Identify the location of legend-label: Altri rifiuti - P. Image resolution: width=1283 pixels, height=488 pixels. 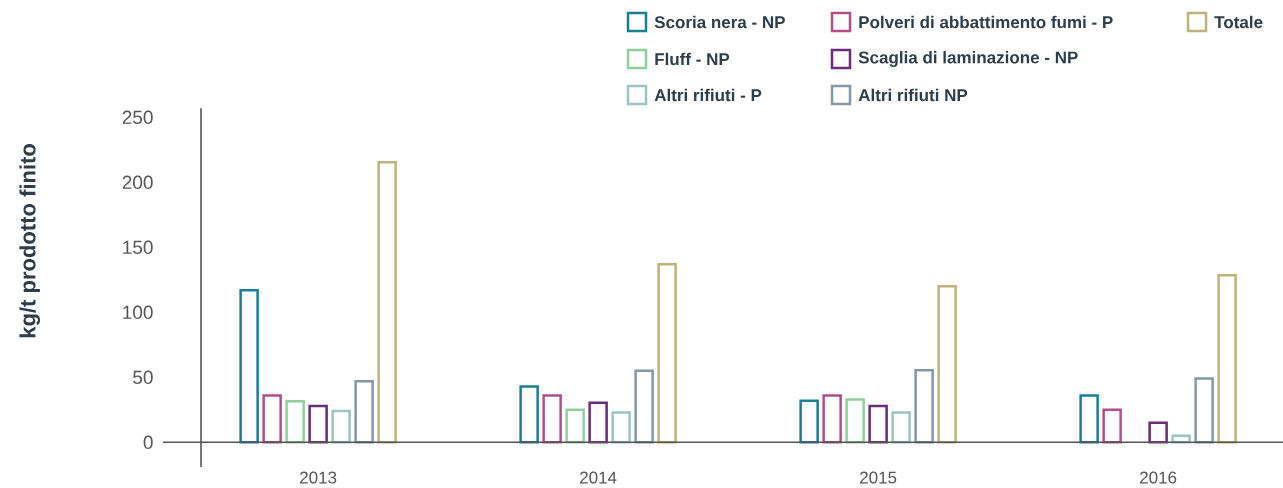
(708, 95).